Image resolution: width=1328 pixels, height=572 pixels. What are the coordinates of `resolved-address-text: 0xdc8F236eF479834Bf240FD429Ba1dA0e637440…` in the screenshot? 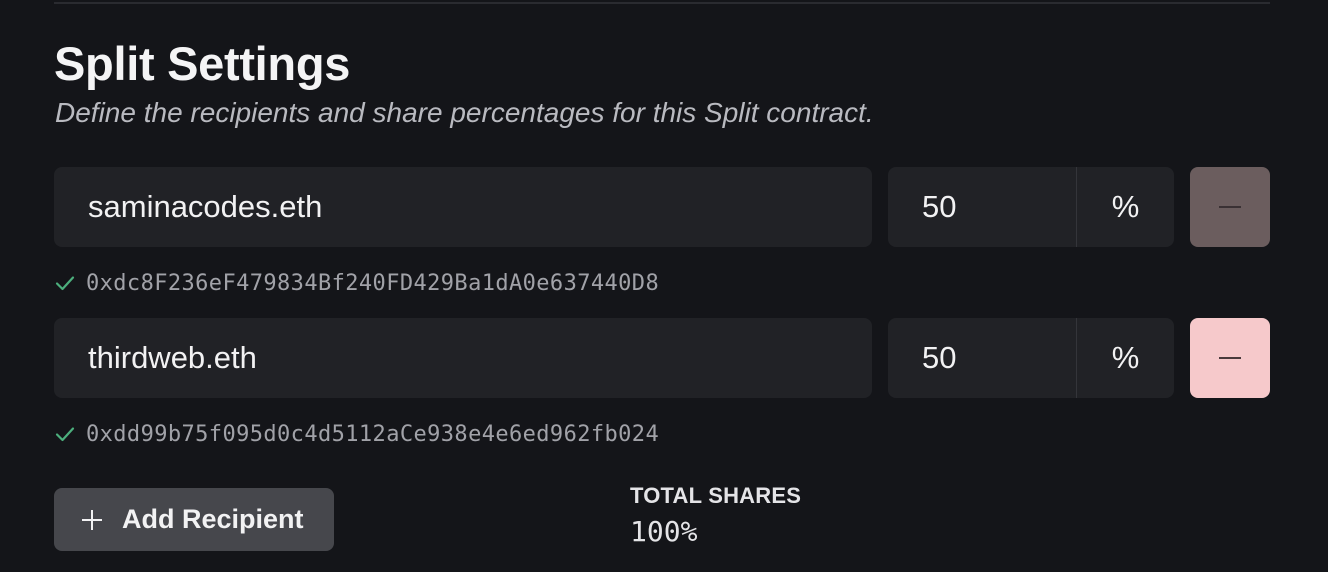 It's located at (373, 283).